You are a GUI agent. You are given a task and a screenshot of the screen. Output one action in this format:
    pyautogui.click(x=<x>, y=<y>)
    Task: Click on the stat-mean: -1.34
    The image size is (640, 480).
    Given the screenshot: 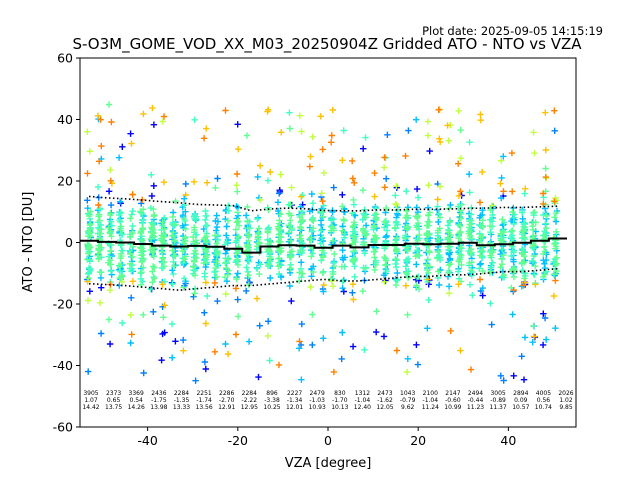 What is the action you would take?
    pyautogui.click(x=295, y=400)
    